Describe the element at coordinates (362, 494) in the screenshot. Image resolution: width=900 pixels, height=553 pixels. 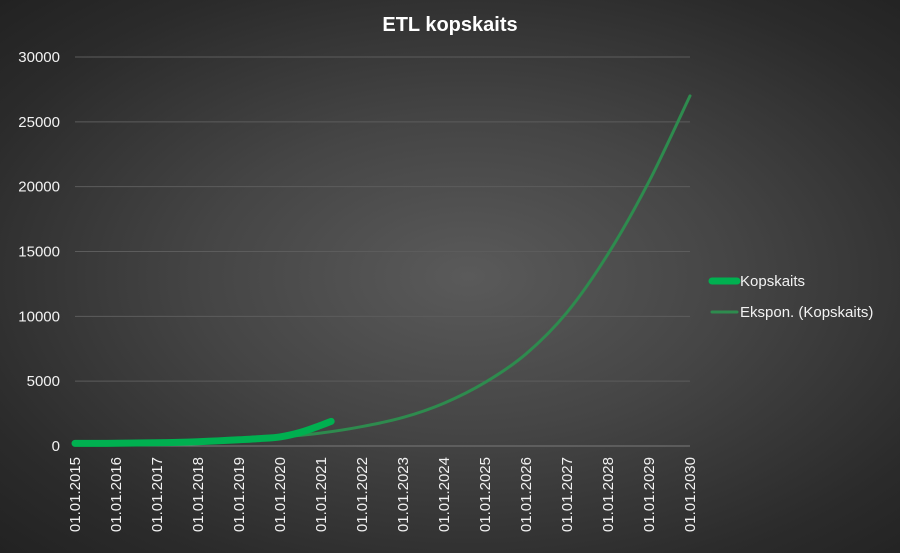
I see `x-tick-label: 01.01.2022` at that location.